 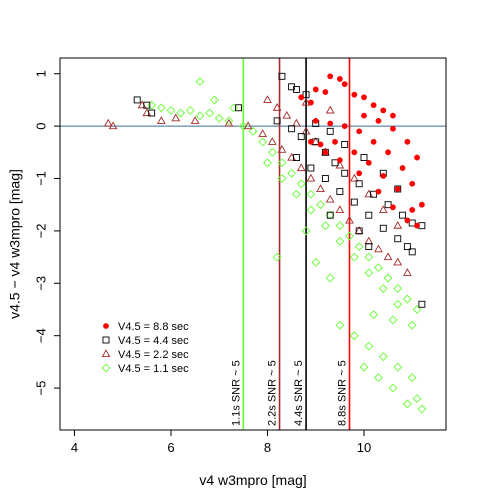 I want to click on snr-label-0: 1.1s SNR ~ 5, so click(x=236, y=393).